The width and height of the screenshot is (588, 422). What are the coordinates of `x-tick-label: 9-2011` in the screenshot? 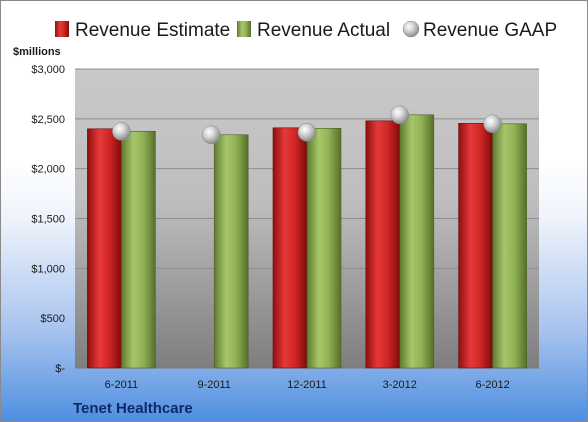 It's located at (213, 385).